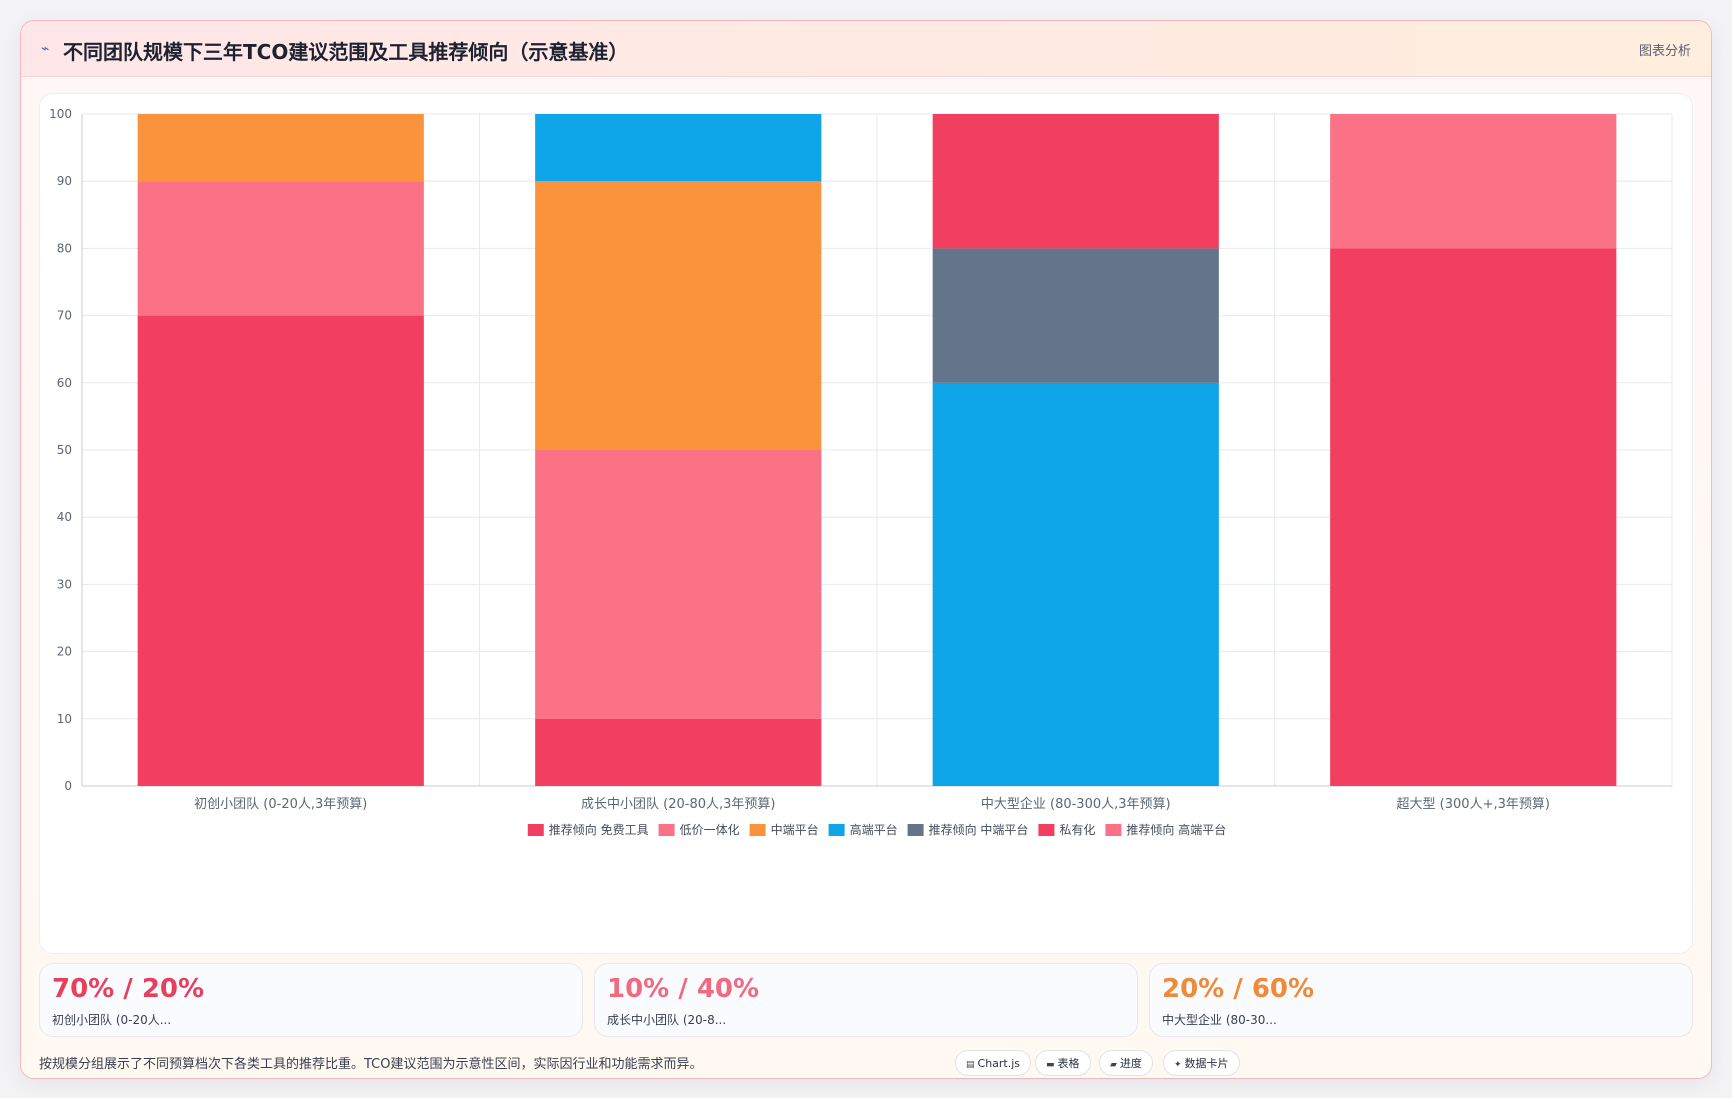 The width and height of the screenshot is (1732, 1098). Describe the element at coordinates (64, 652) in the screenshot. I see `y-tick-label: 20` at that location.